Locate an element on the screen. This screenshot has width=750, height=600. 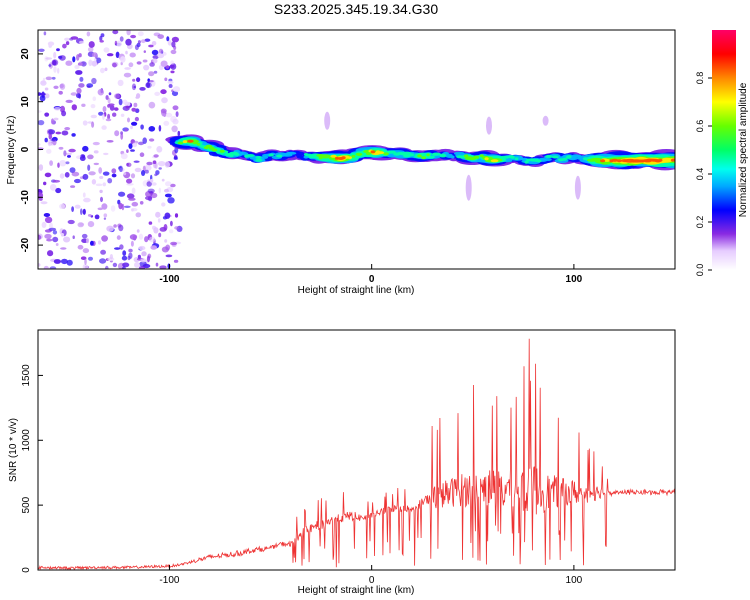
chart-title: S233.2025.345.19.34.G30 is located at coordinates (356, 9).